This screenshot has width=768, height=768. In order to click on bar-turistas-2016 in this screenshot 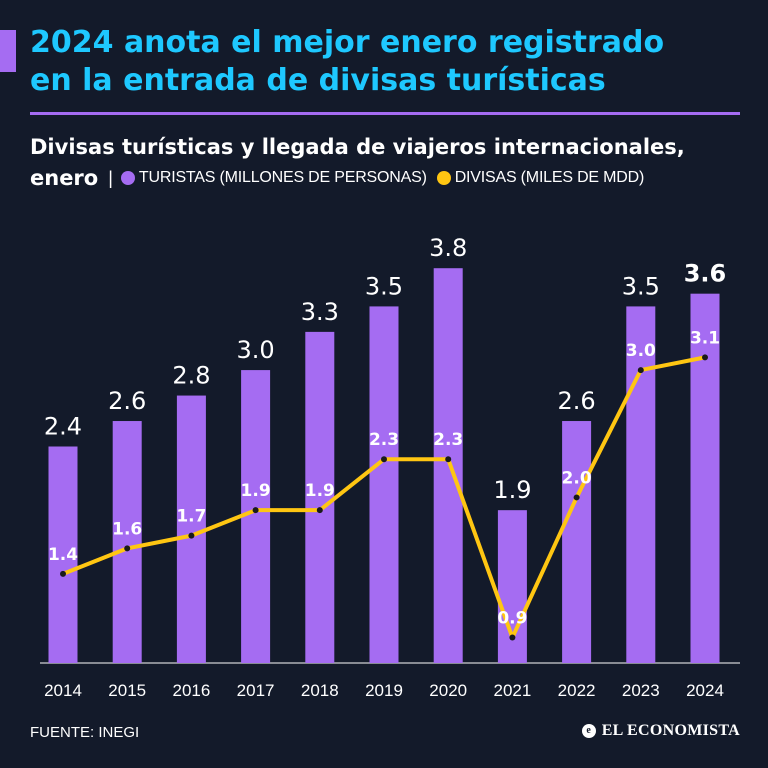, I will do `click(191, 529)`.